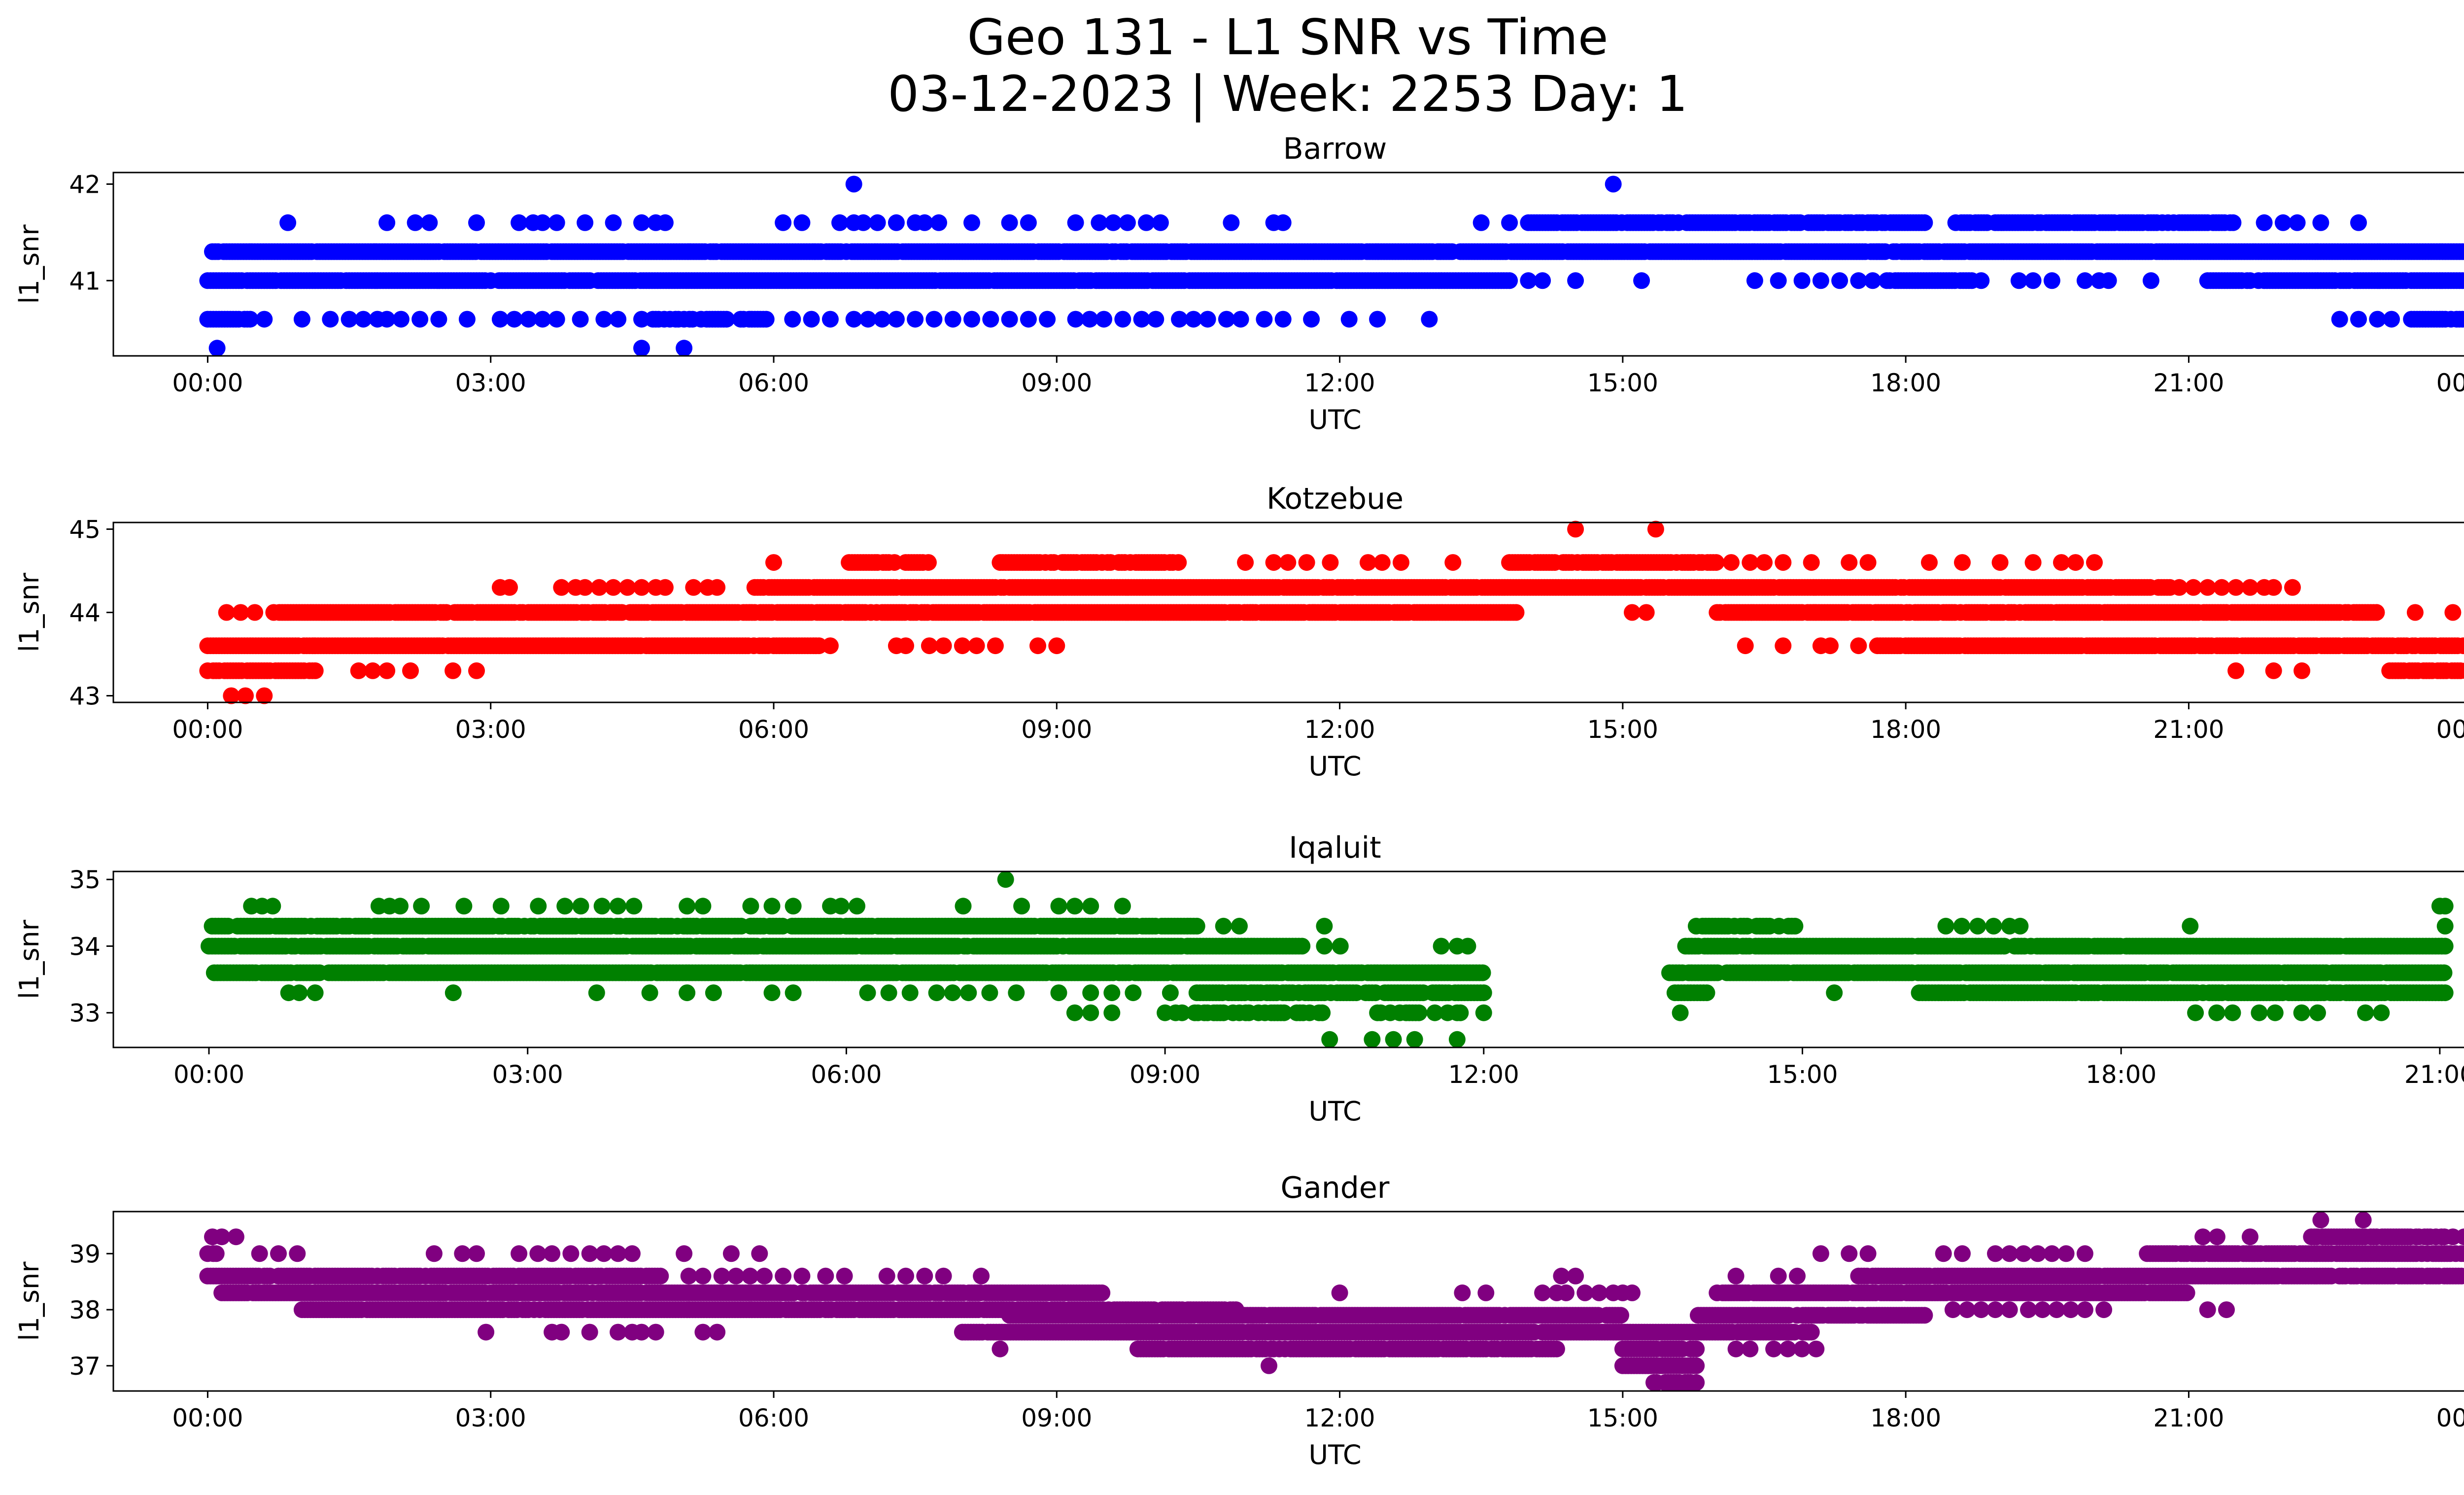 The width and height of the screenshot is (2464, 1495). Describe the element at coordinates (85, 613) in the screenshot. I see `y-tick-label: 44` at that location.